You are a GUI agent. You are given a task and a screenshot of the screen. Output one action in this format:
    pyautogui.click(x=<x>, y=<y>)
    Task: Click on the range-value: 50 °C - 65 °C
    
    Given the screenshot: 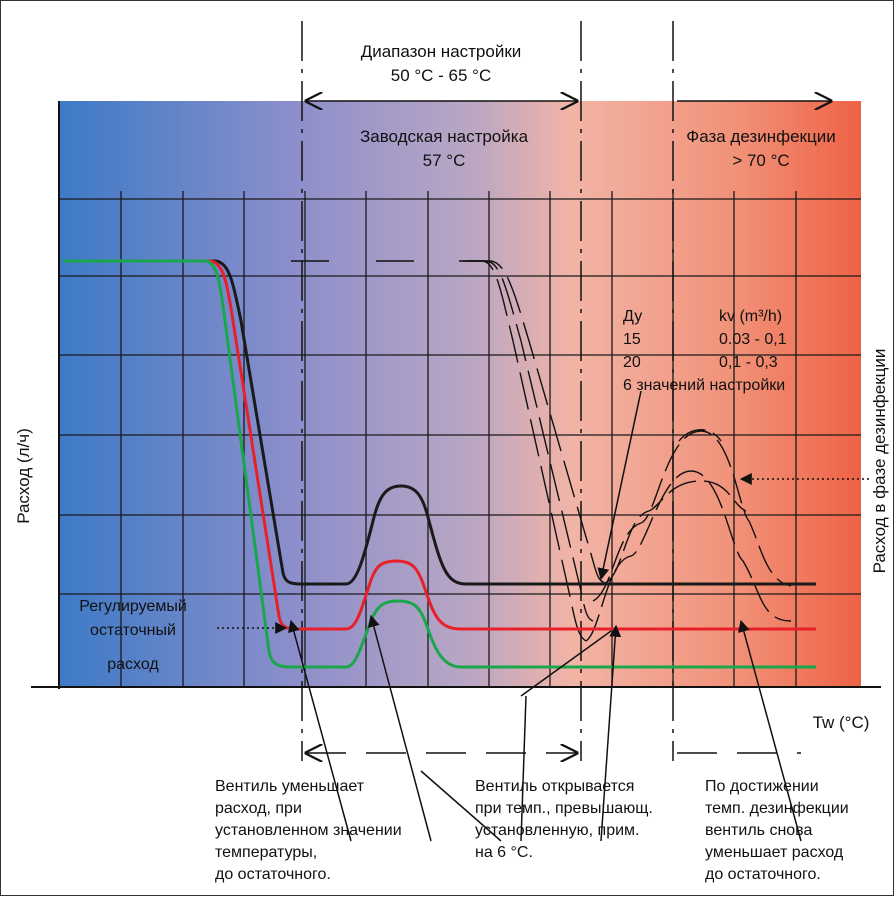 What is the action you would take?
    pyautogui.click(x=441, y=75)
    